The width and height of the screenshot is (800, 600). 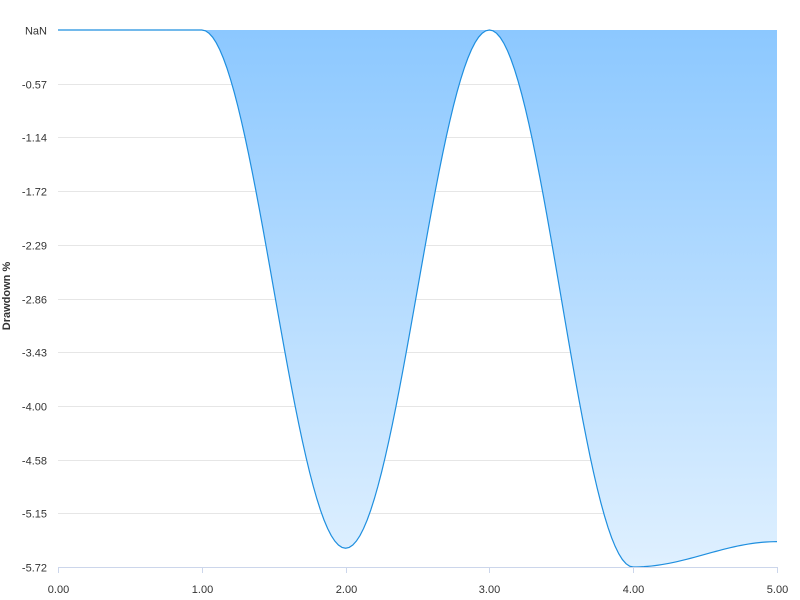 What do you see at coordinates (34, 247) in the screenshot?
I see `y-tick-label: -2.29` at bounding box center [34, 247].